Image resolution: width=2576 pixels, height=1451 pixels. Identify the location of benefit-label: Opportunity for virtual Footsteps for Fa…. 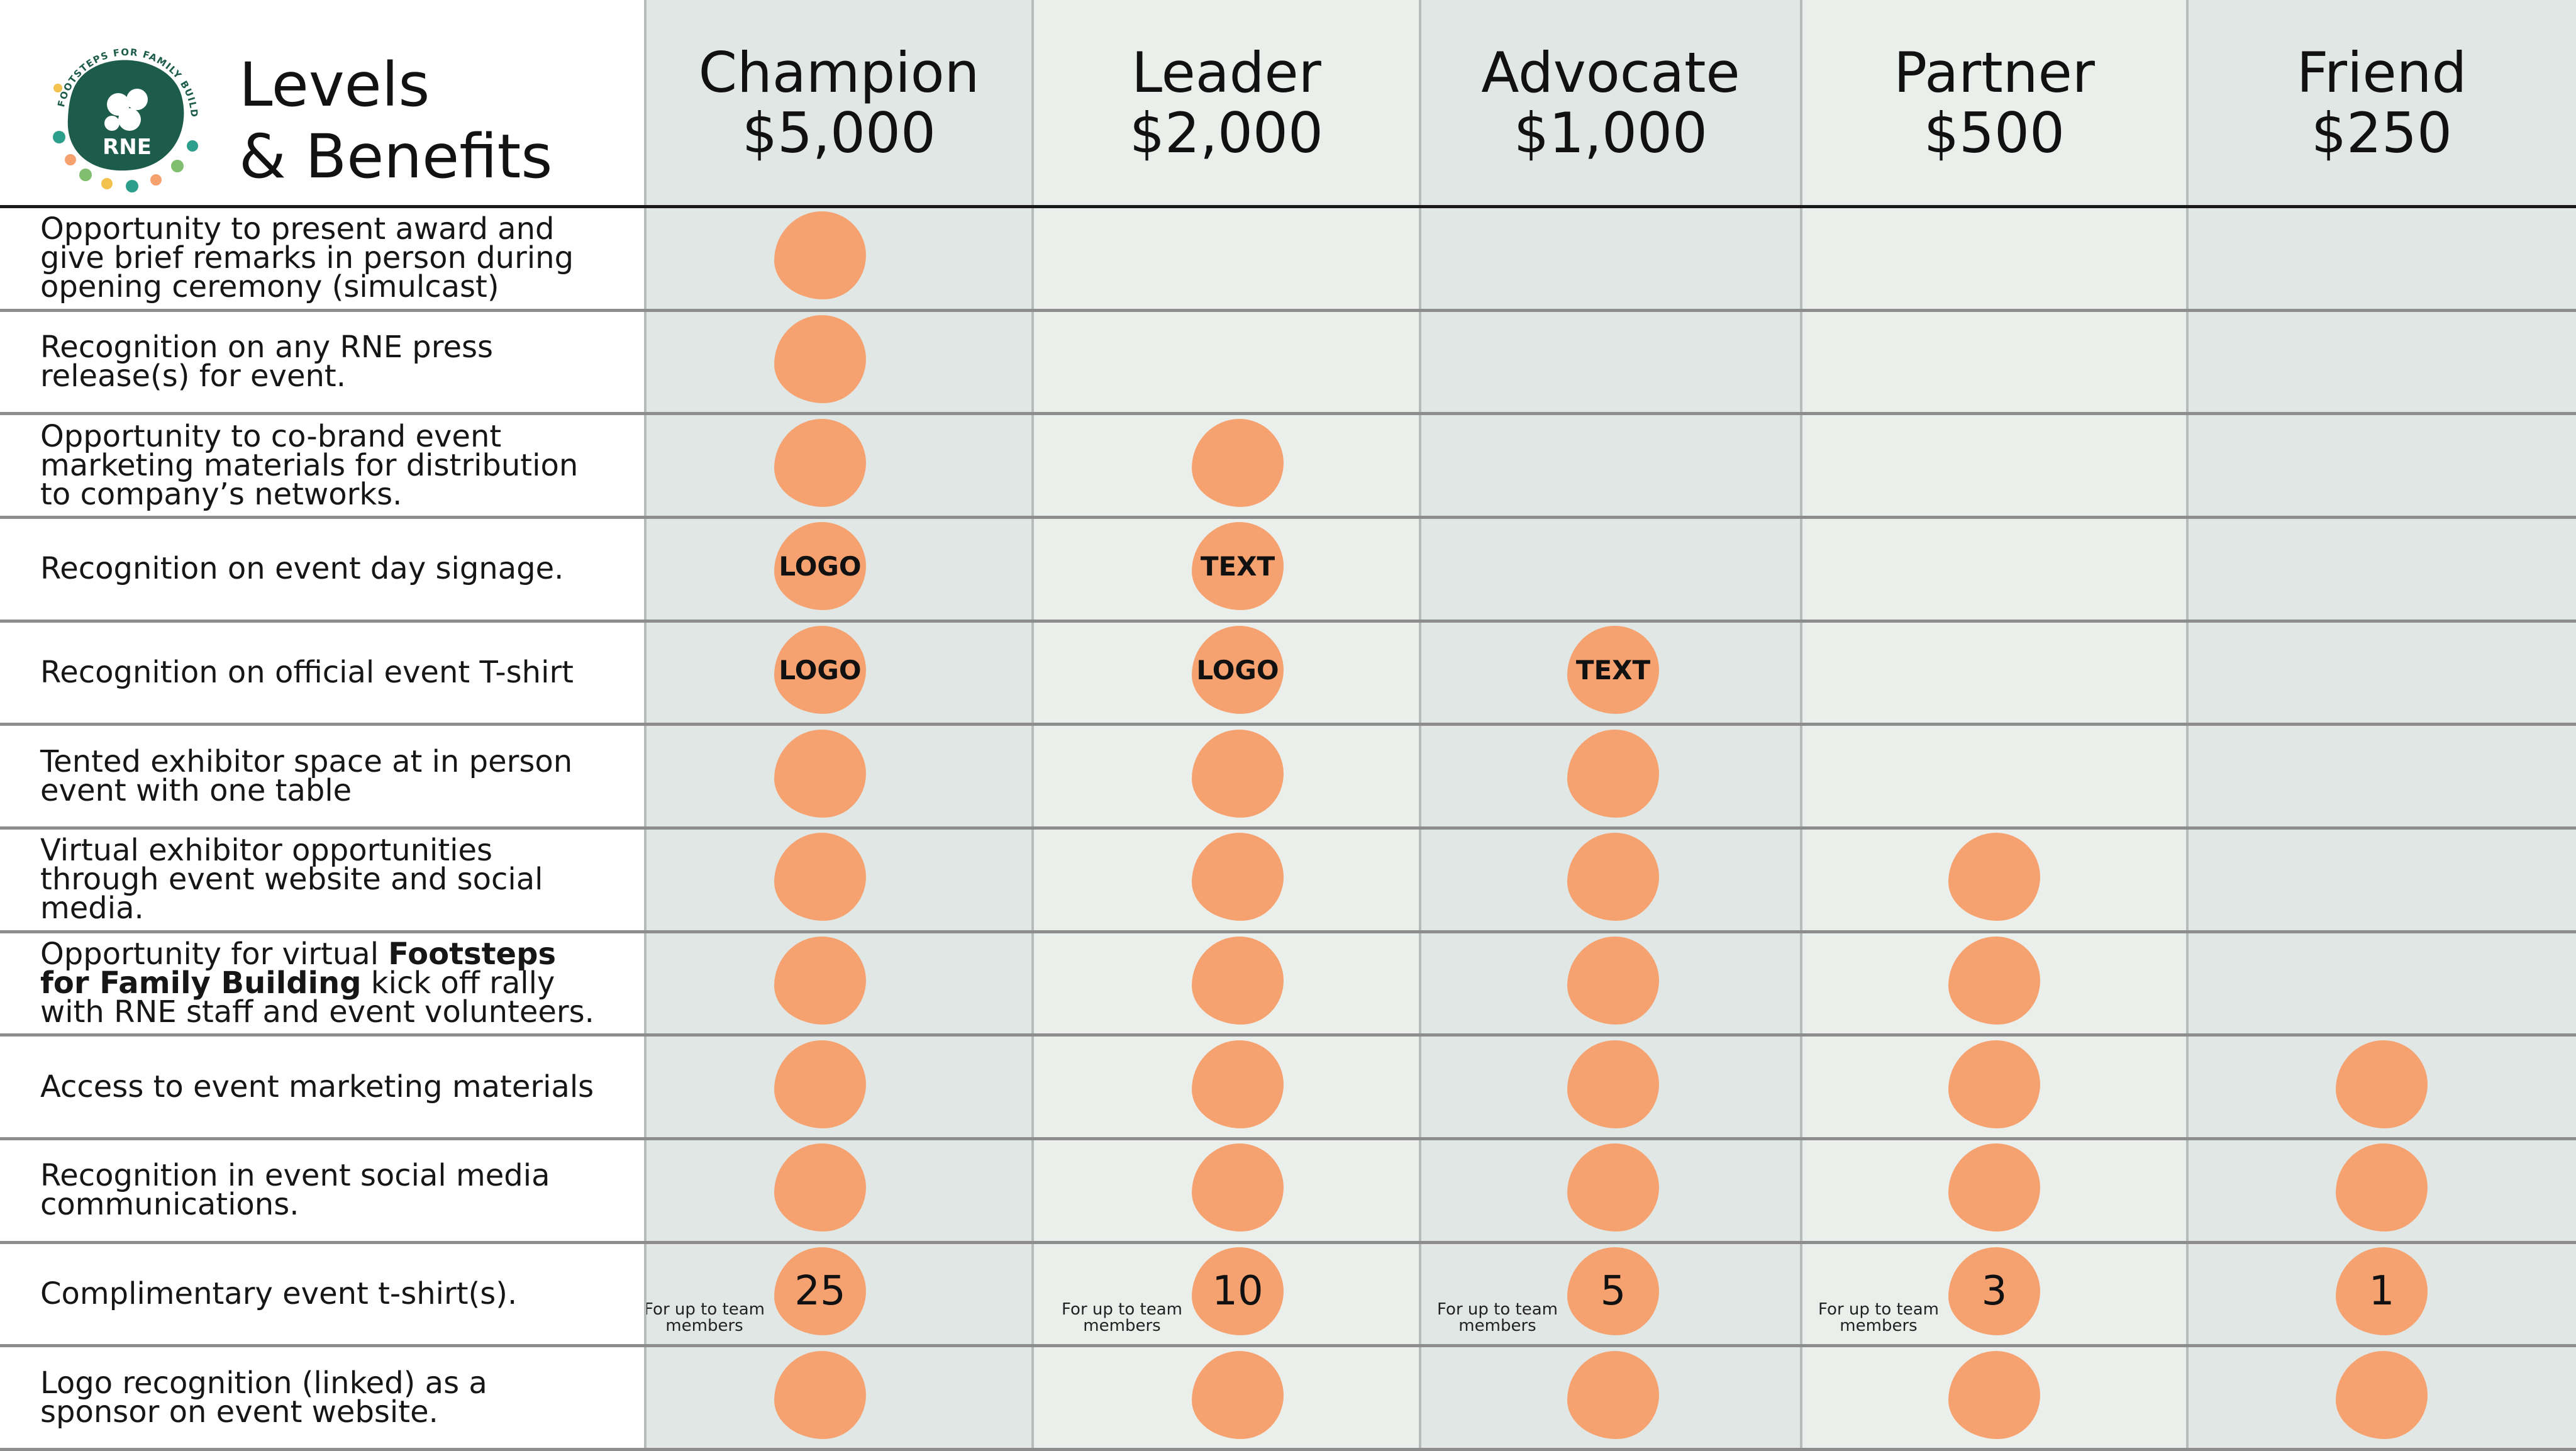
(324, 982).